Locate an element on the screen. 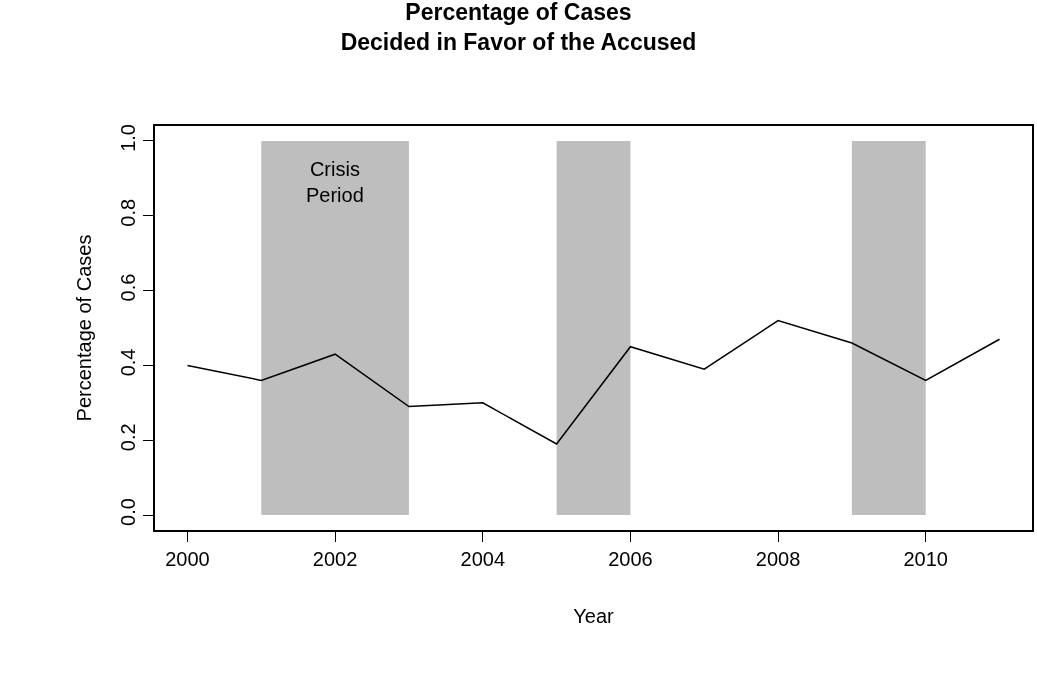 This screenshot has height=679, width=1037. x-axis-title: Year is located at coordinates (594, 615).